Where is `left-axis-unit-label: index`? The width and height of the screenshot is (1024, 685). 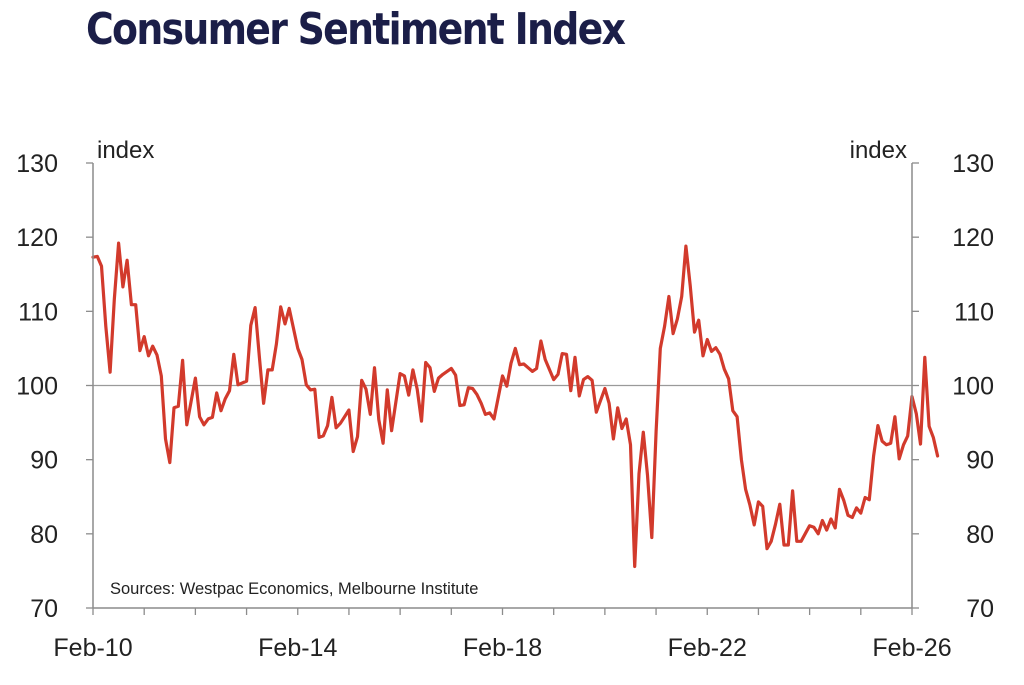
left-axis-unit-label: index is located at coordinates (125, 150).